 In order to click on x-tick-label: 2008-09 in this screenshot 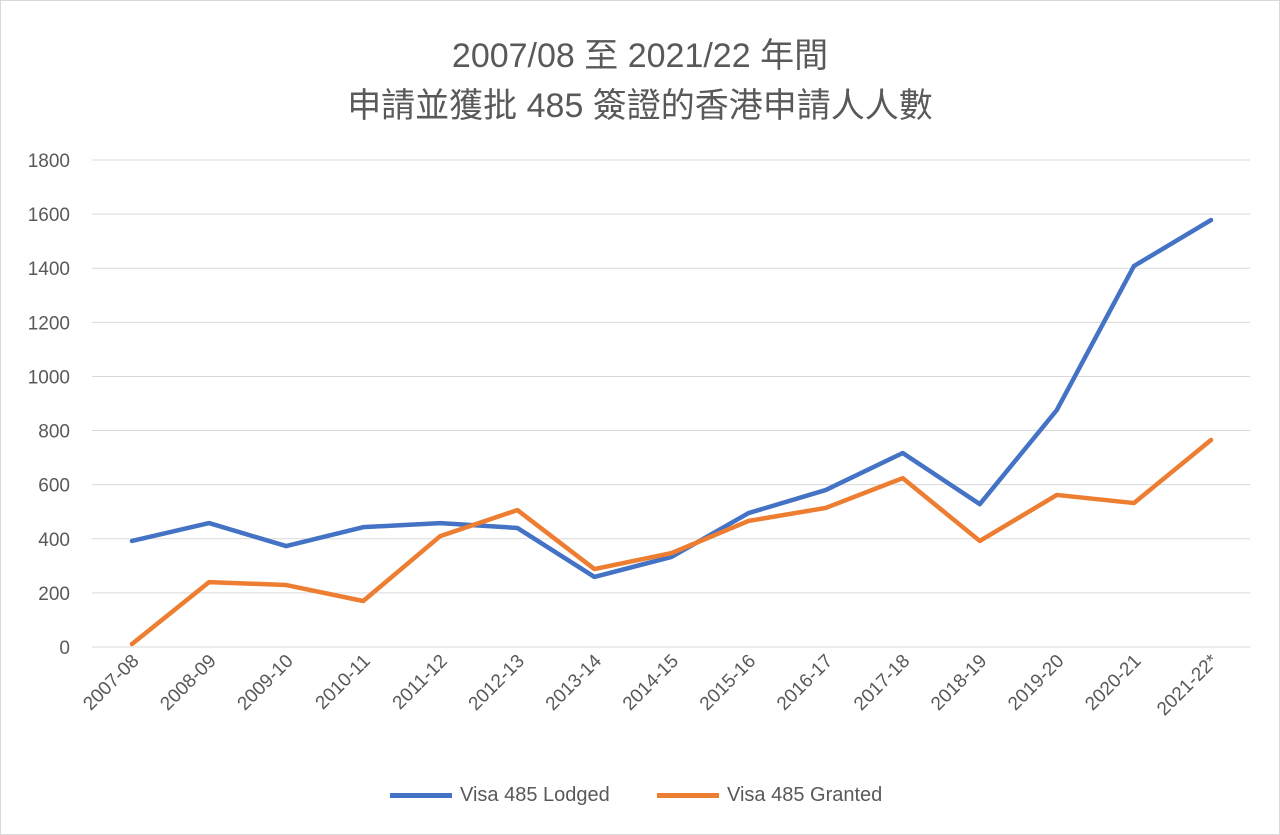, I will do `click(188, 683)`.